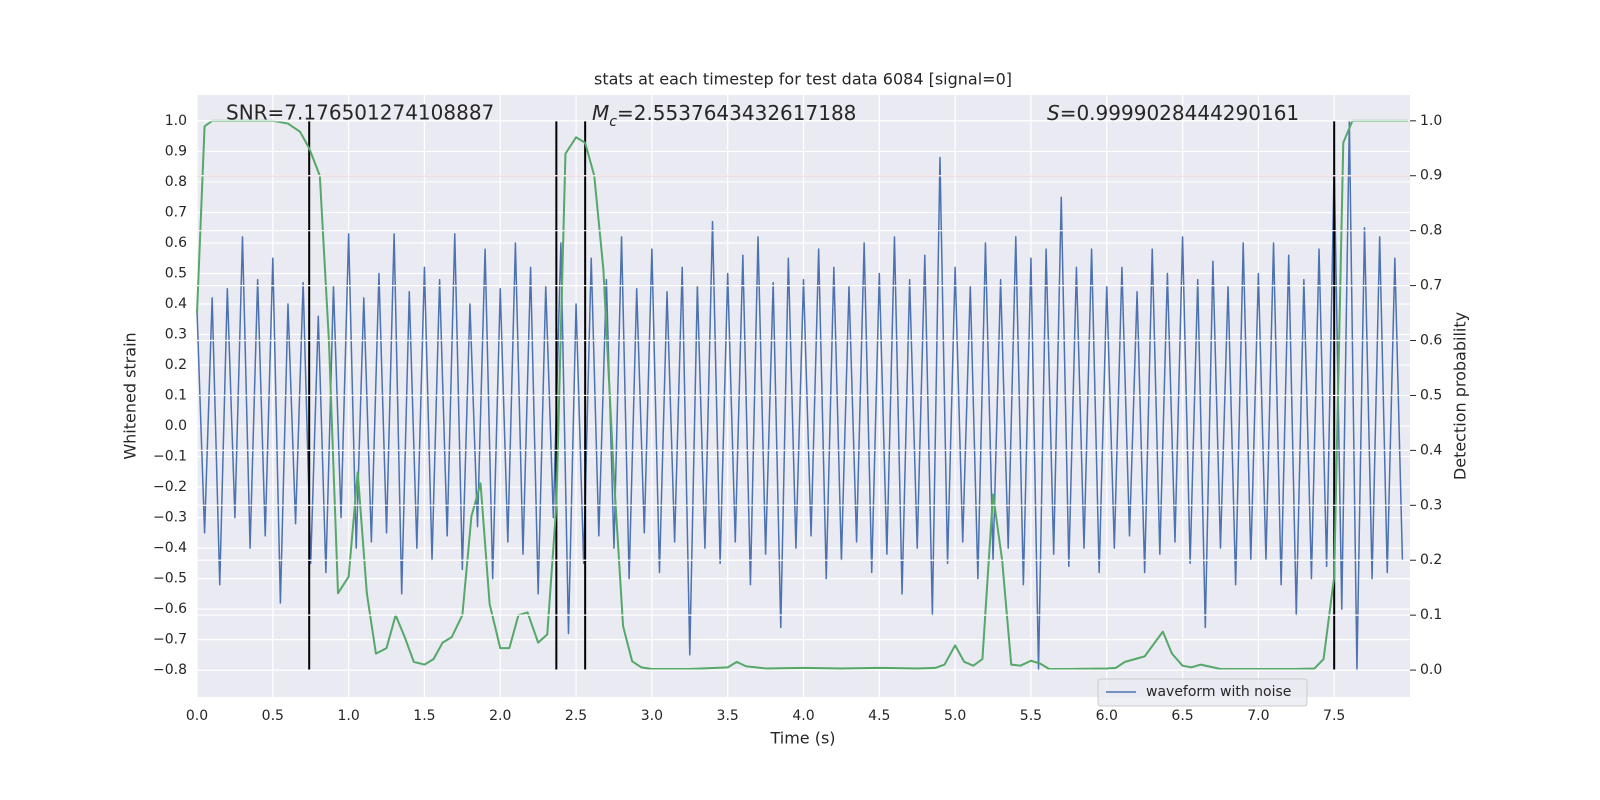 The image size is (1600, 800). Describe the element at coordinates (736, 113) in the screenshot. I see `mc-value: =2.5537643432617188` at that location.